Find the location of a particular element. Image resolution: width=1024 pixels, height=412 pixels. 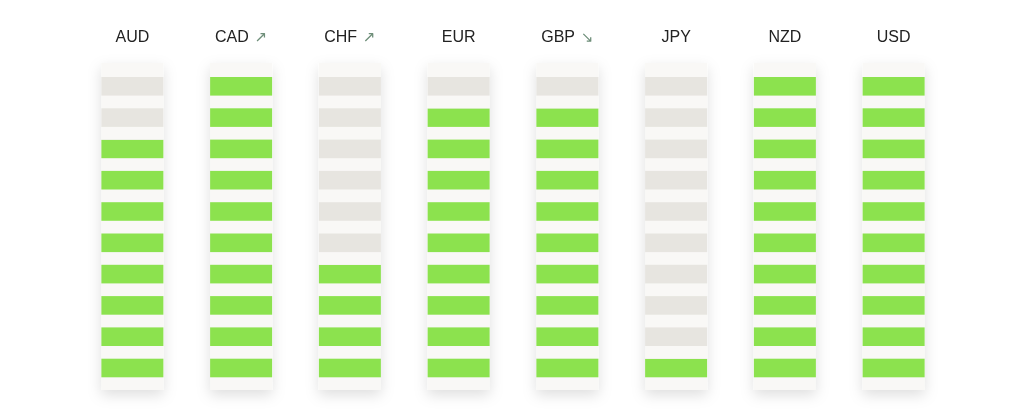

x-tick-label: GBP is located at coordinates (558, 36).